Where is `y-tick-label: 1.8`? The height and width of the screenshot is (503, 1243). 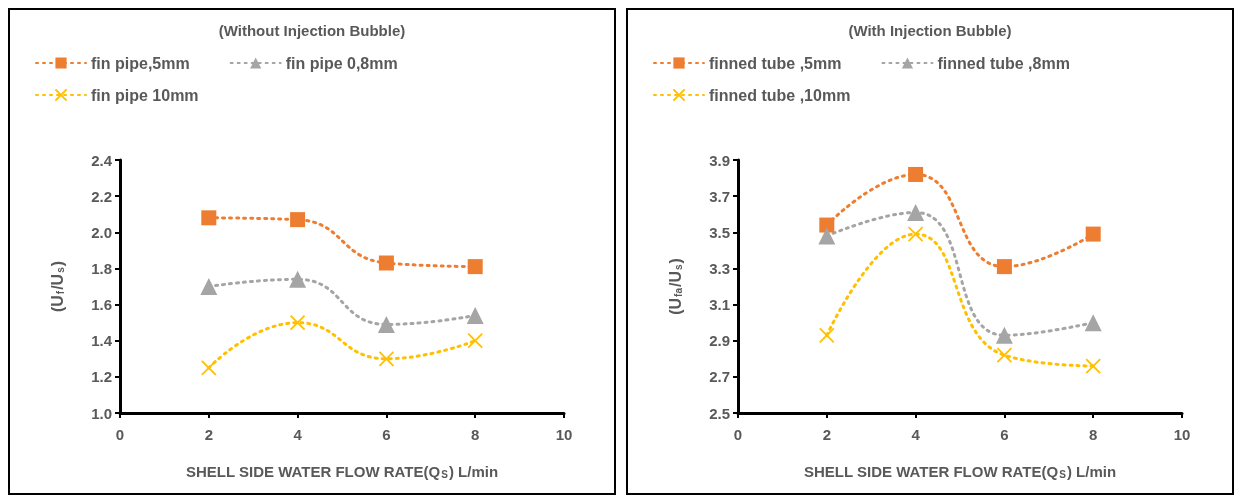
y-tick-label: 1.8 is located at coordinates (101, 268).